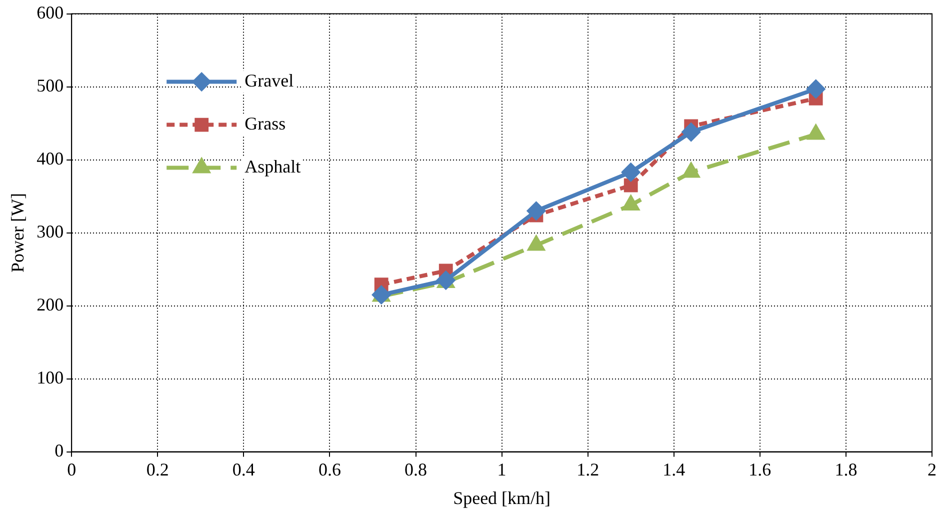  I want to click on x-tick-label: 1.4, so click(674, 469).